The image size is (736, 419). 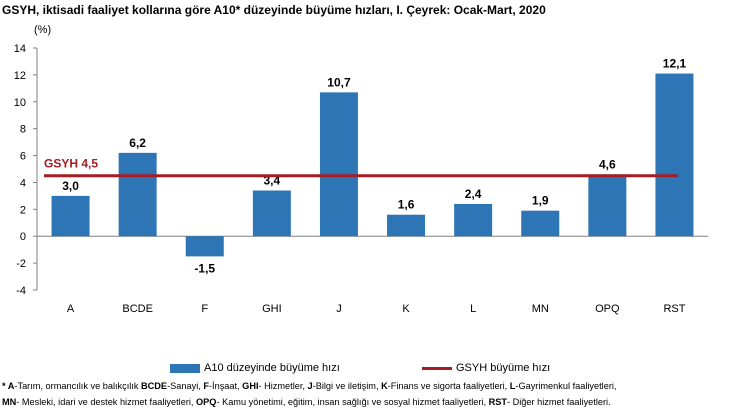 I want to click on data-label-J: 10,7, so click(x=339, y=82).